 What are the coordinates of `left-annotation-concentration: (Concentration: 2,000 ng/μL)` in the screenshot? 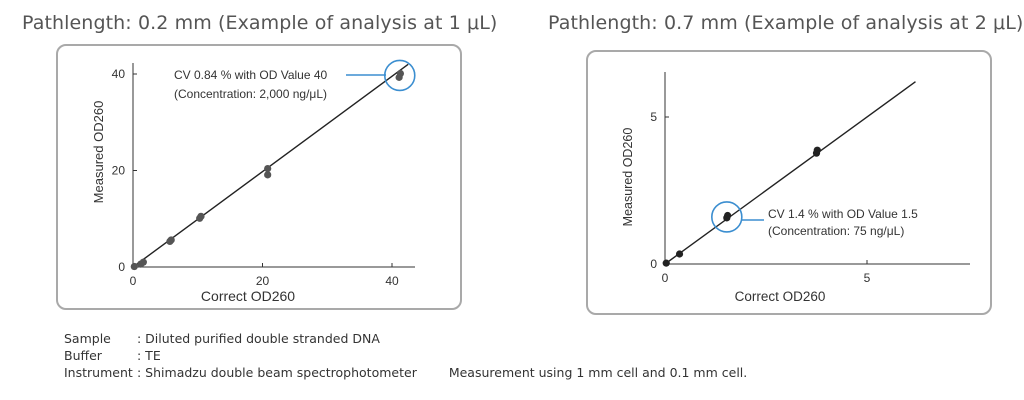 It's located at (250, 94).